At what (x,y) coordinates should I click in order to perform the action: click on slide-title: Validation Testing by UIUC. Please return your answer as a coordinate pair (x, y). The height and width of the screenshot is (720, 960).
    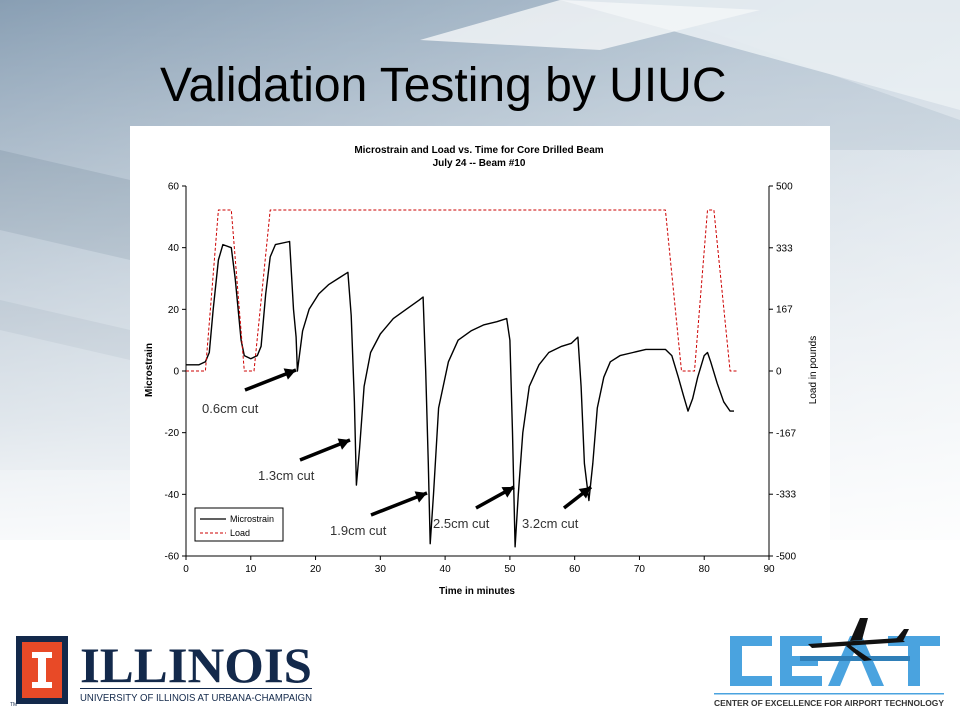
    Looking at the image, I should click on (443, 85).